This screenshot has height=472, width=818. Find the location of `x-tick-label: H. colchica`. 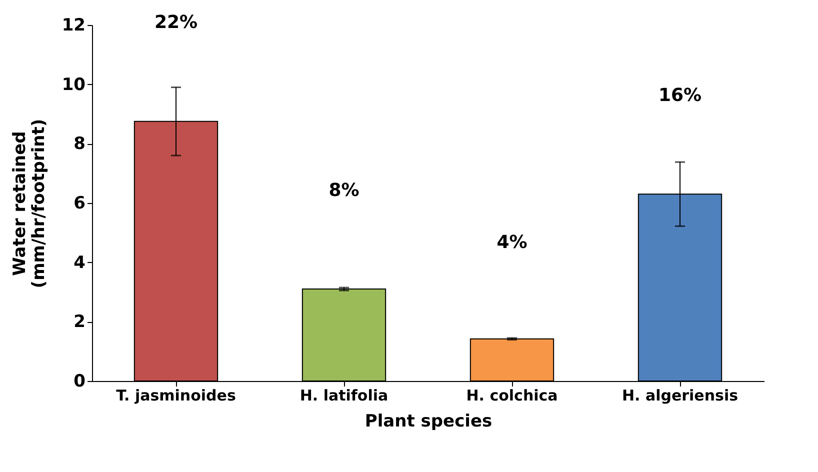

x-tick-label: H. colchica is located at coordinates (512, 395).